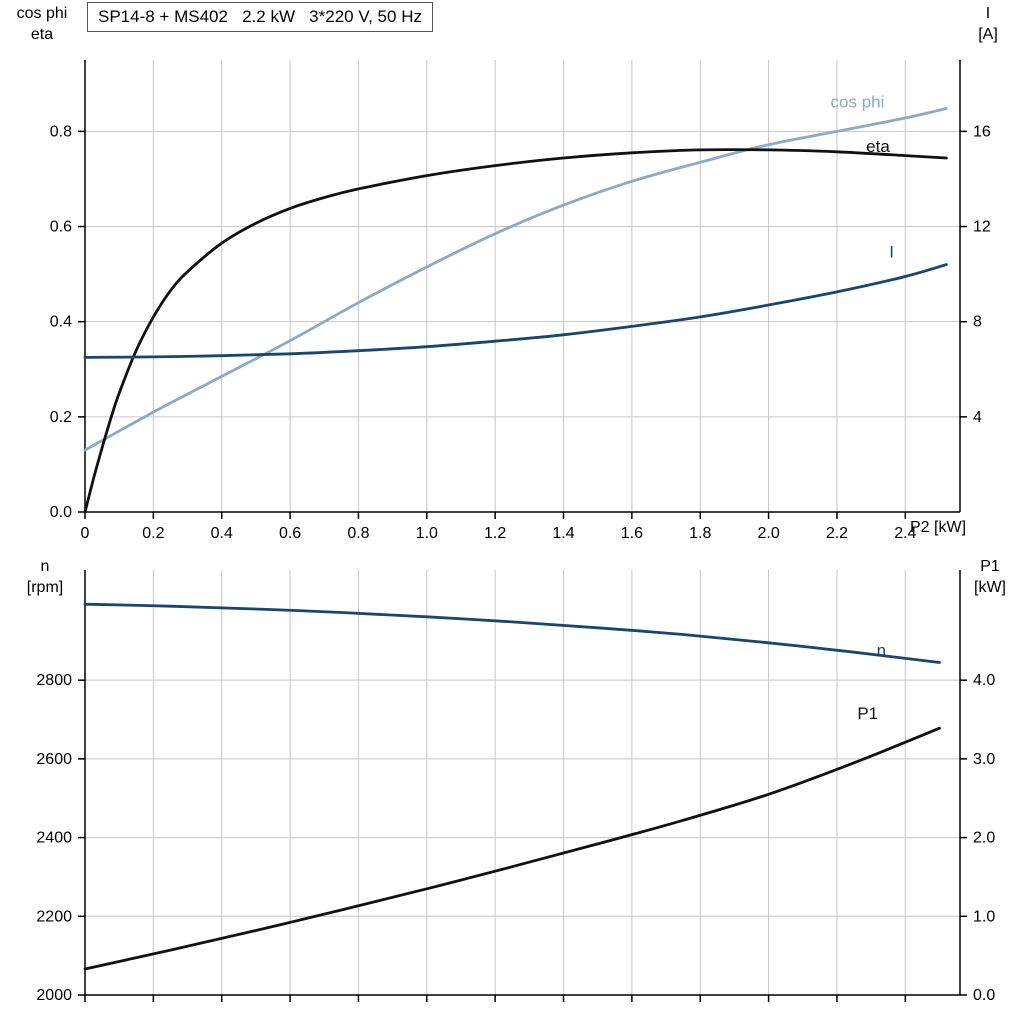  What do you see at coordinates (837, 533) in the screenshot?
I see `x-tick-label: 2.2` at bounding box center [837, 533].